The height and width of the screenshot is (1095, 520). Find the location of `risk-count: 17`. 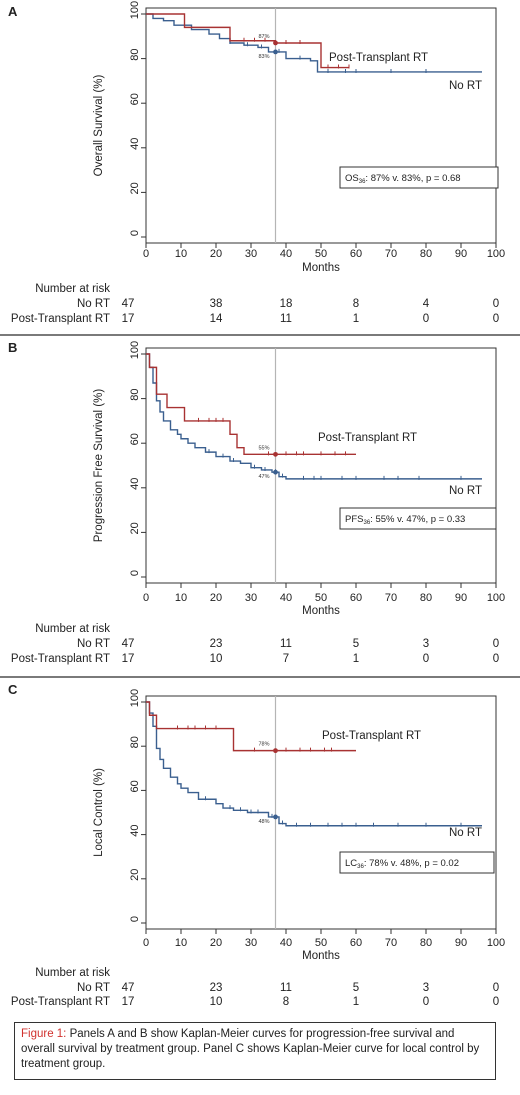

risk-count: 17 is located at coordinates (128, 1002).